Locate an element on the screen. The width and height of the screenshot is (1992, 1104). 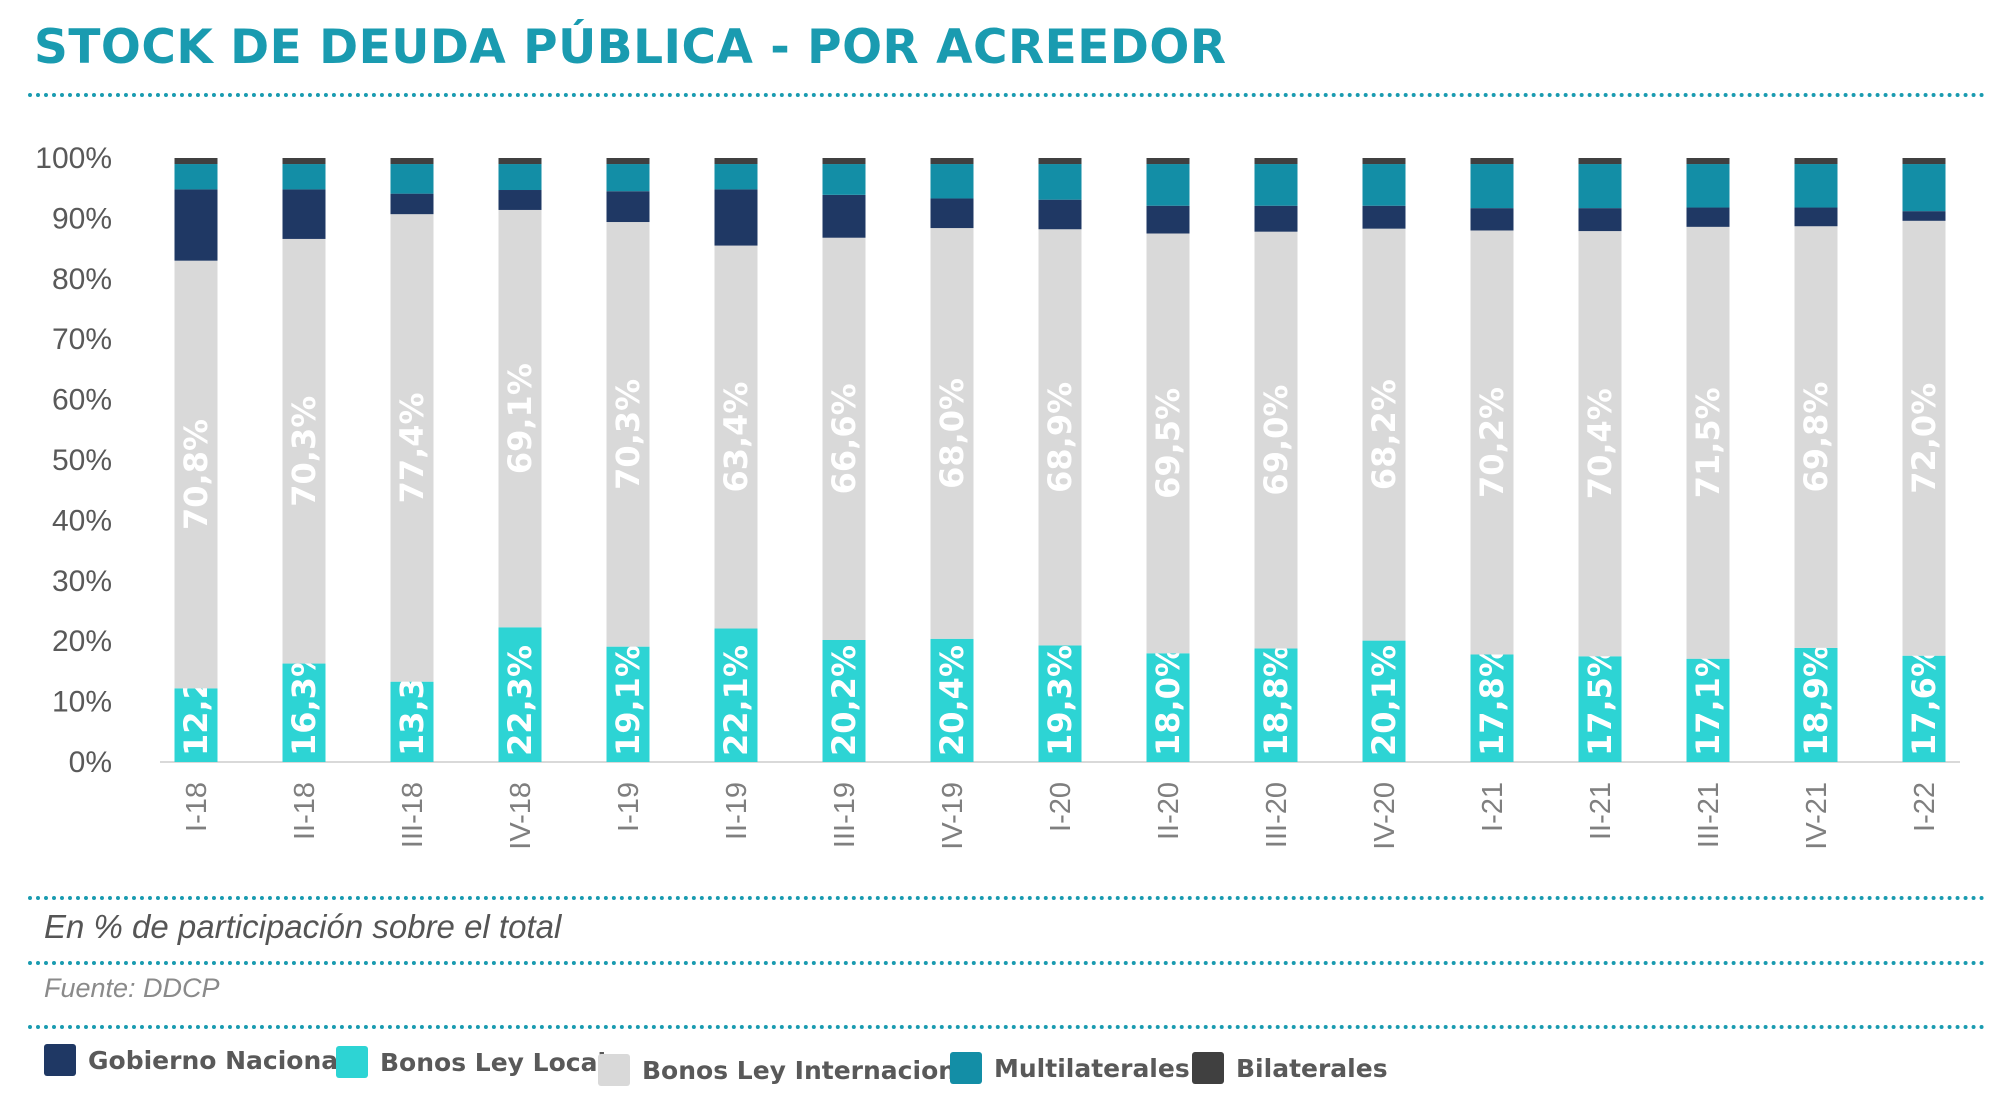
x-tick-label: I-18 is located at coordinates (197, 807).